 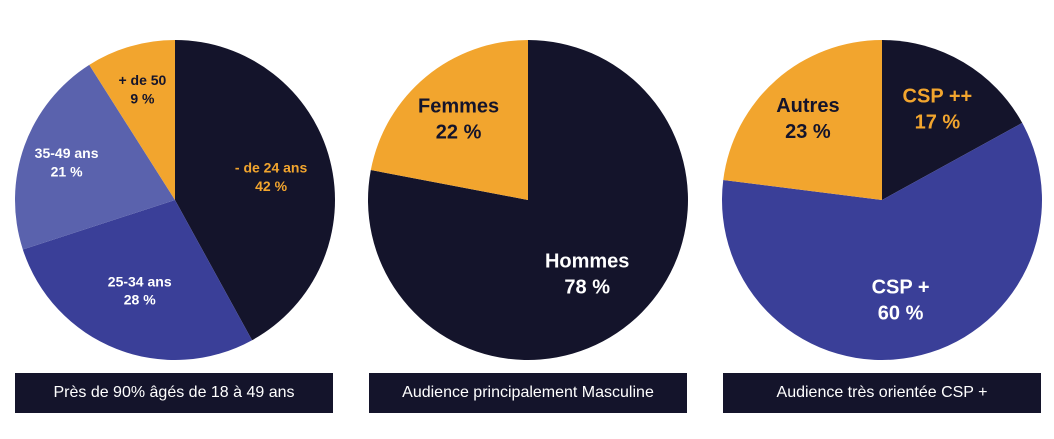 I want to click on slice-value: 42 %, so click(x=271, y=186).